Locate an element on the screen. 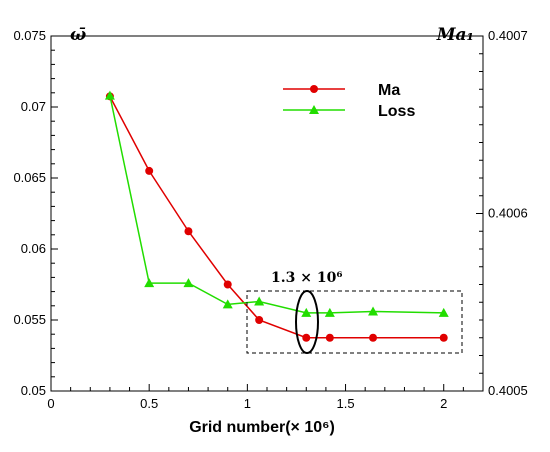  x-tick-label-1: 0.5 is located at coordinates (149, 403).